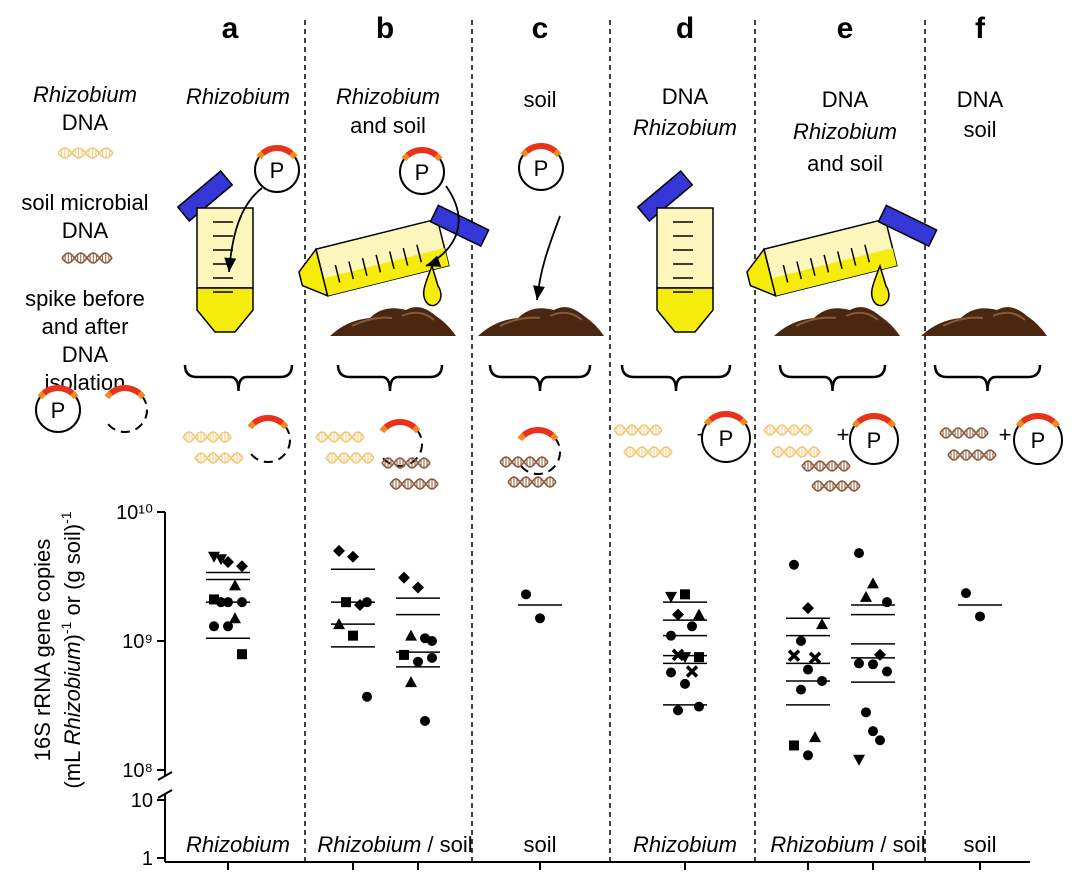 The image size is (1074, 887). I want to click on axis-break, so click(165, 794).